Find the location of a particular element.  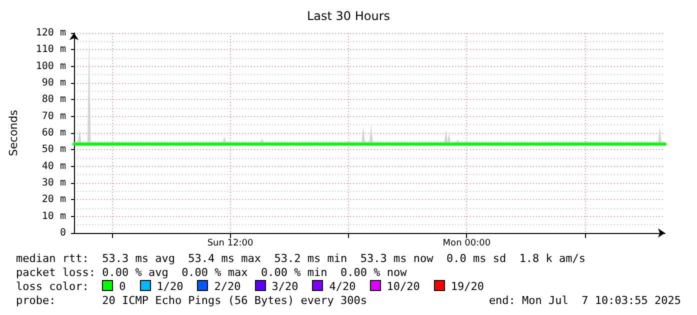

y-tick-label: 110 m is located at coordinates (51, 50).